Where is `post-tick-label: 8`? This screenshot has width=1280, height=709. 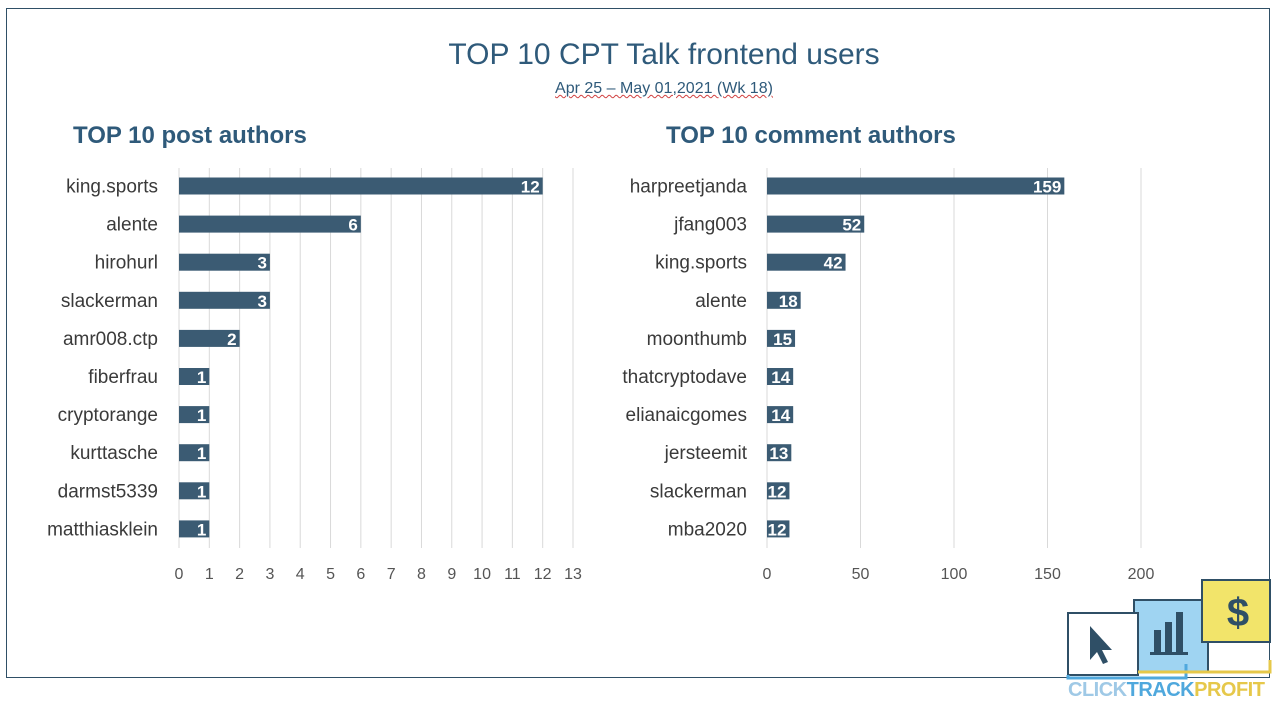
post-tick-label: 8 is located at coordinates (421, 574).